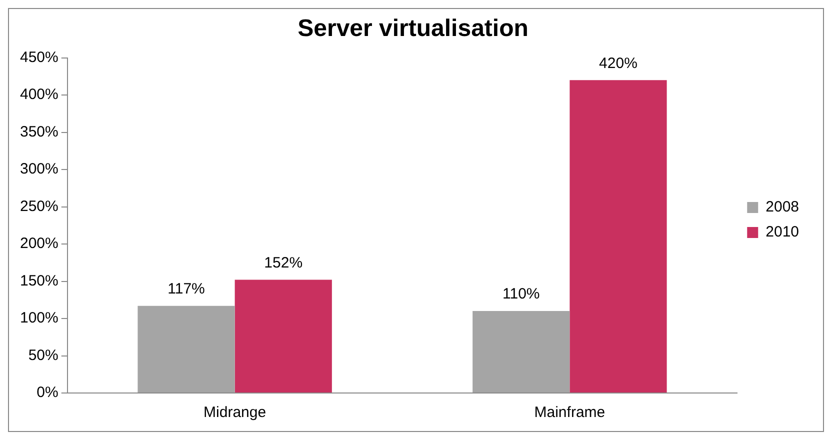 The width and height of the screenshot is (834, 442). What do you see at coordinates (618, 63) in the screenshot?
I see `data-label: 420%` at bounding box center [618, 63].